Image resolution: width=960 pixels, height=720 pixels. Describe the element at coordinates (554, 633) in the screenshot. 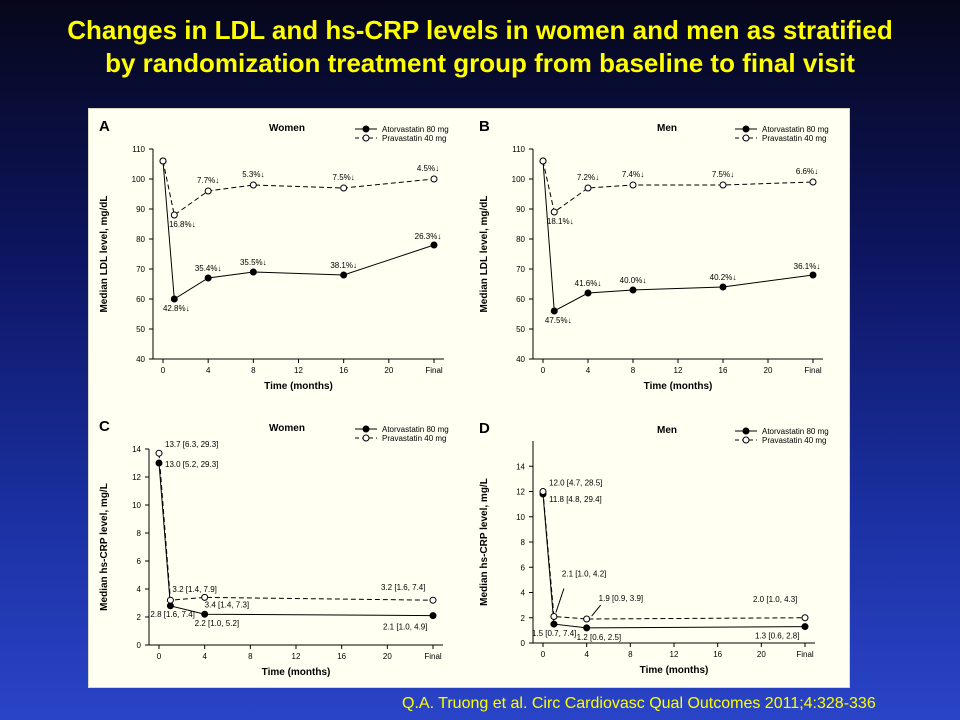

I see `data-label: 1.5 [0.7, 7.4]` at that location.